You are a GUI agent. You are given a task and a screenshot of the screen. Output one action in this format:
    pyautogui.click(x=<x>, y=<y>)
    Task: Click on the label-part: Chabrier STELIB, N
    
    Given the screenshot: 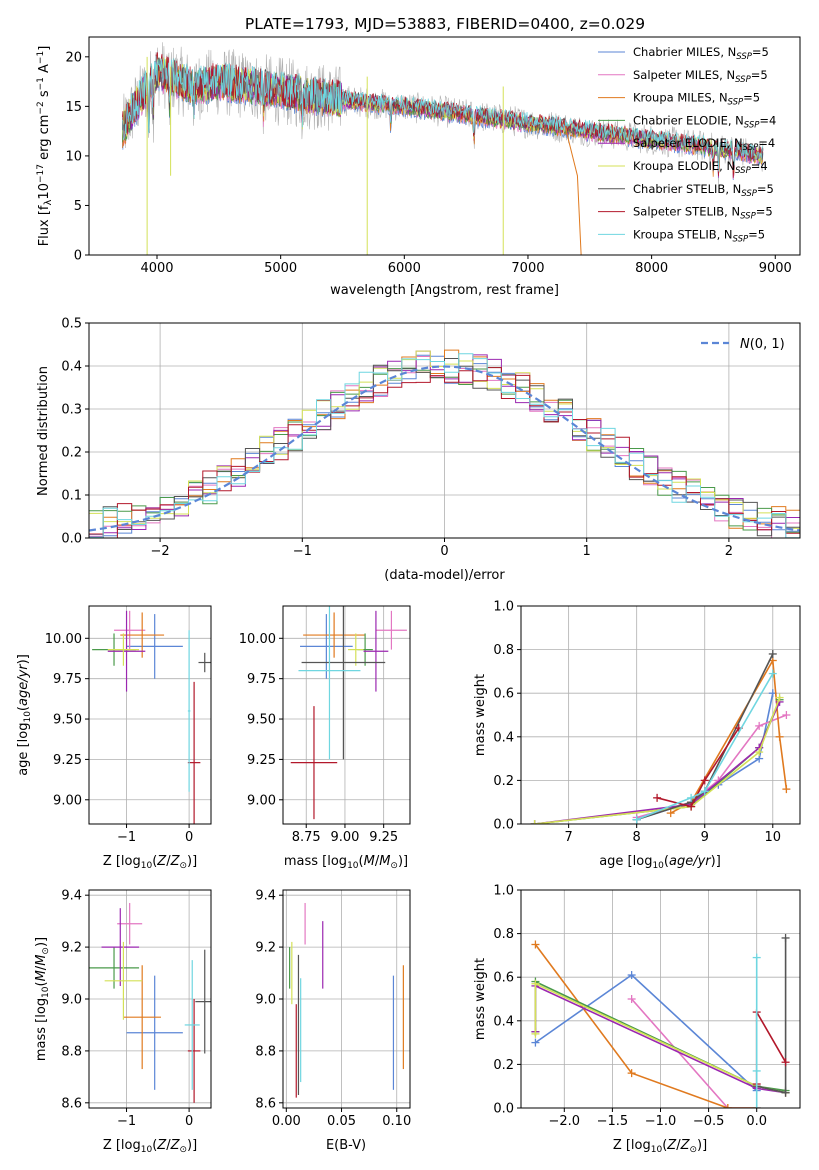 What is the action you would take?
    pyautogui.click(x=687, y=189)
    